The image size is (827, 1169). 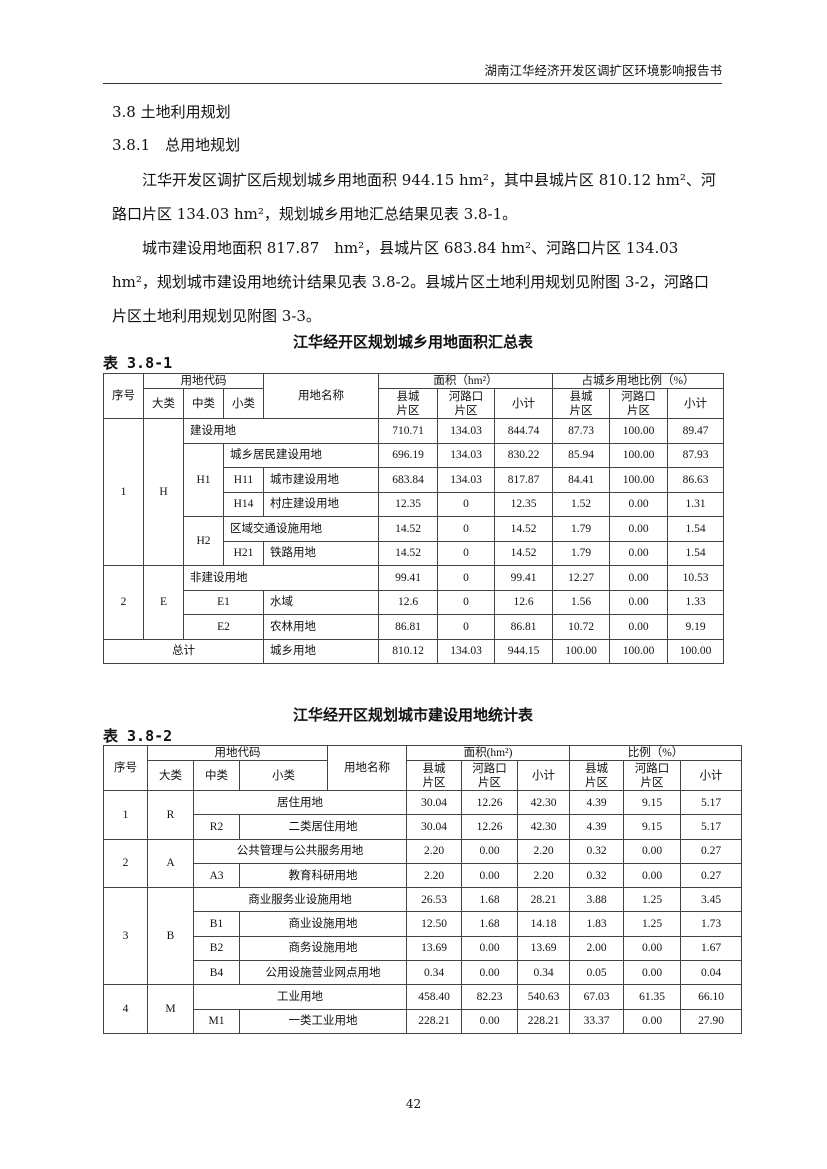 I want to click on cell-value: 944.15, so click(x=523, y=651).